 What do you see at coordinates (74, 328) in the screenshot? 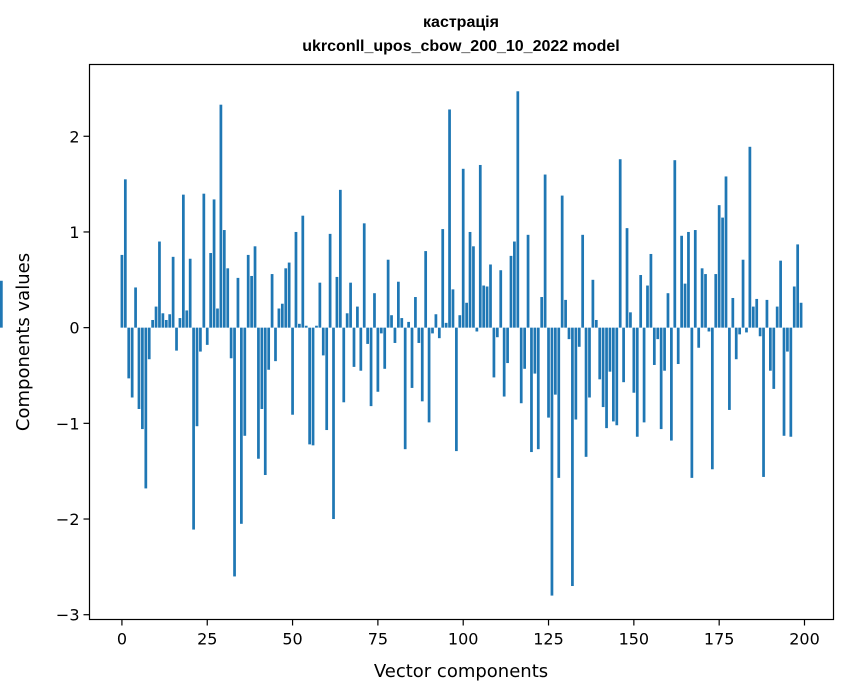
I see `y-tick-label: 0` at bounding box center [74, 328].